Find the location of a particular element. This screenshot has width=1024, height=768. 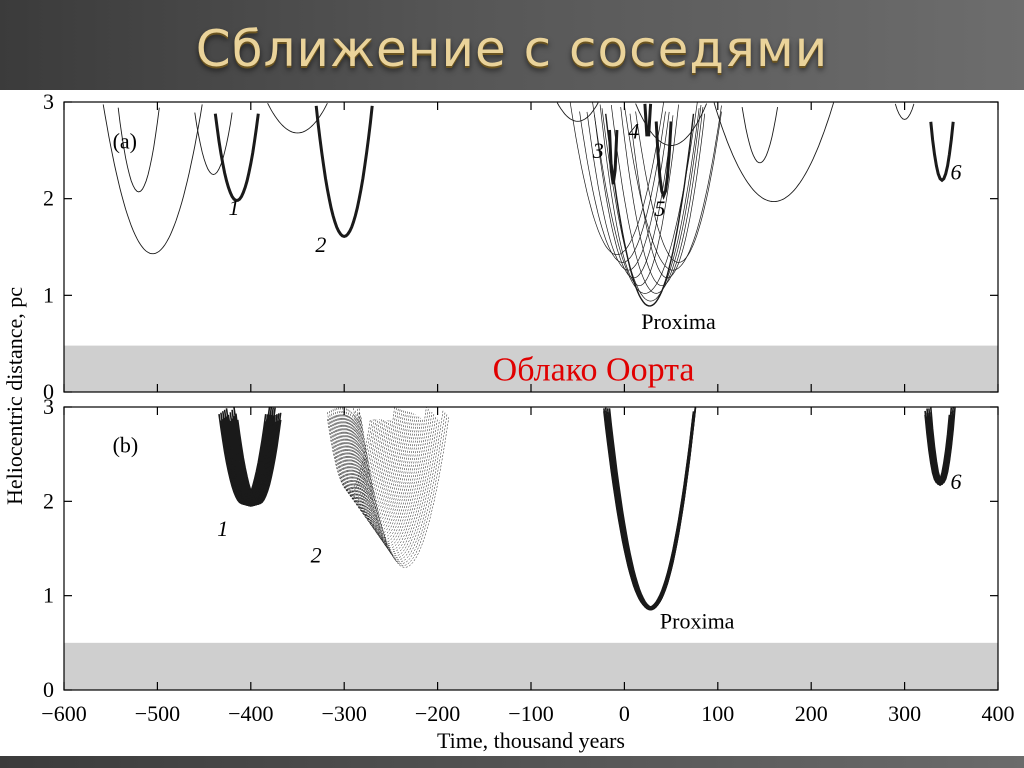

slide-title: Сближение с соседями is located at coordinates (512, 49).